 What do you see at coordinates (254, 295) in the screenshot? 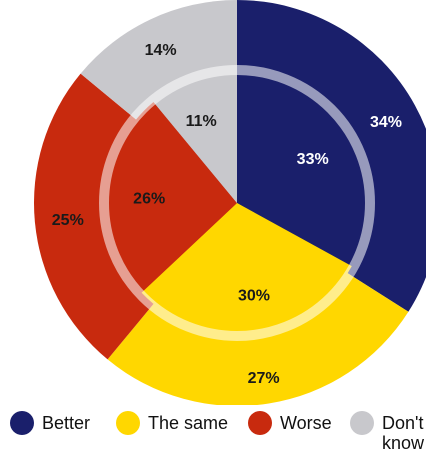
I see `inner-label-the-same: 30%` at bounding box center [254, 295].